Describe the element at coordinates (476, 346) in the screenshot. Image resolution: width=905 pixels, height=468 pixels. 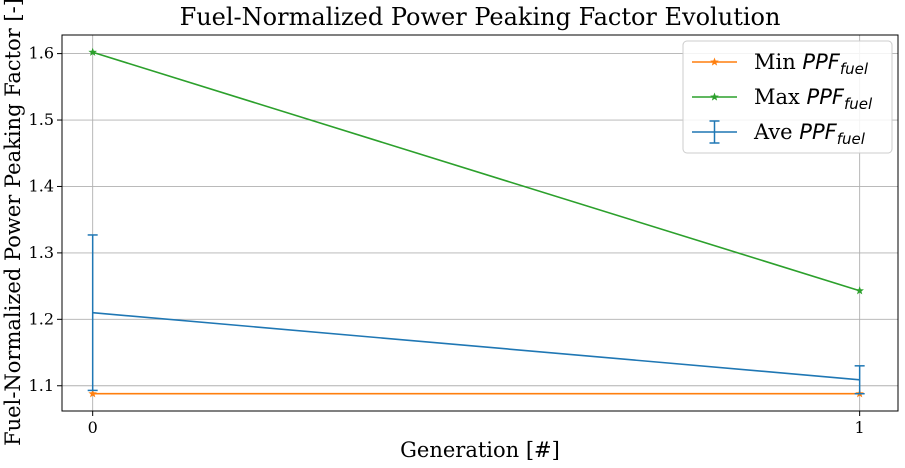
I see `series-line` at that location.